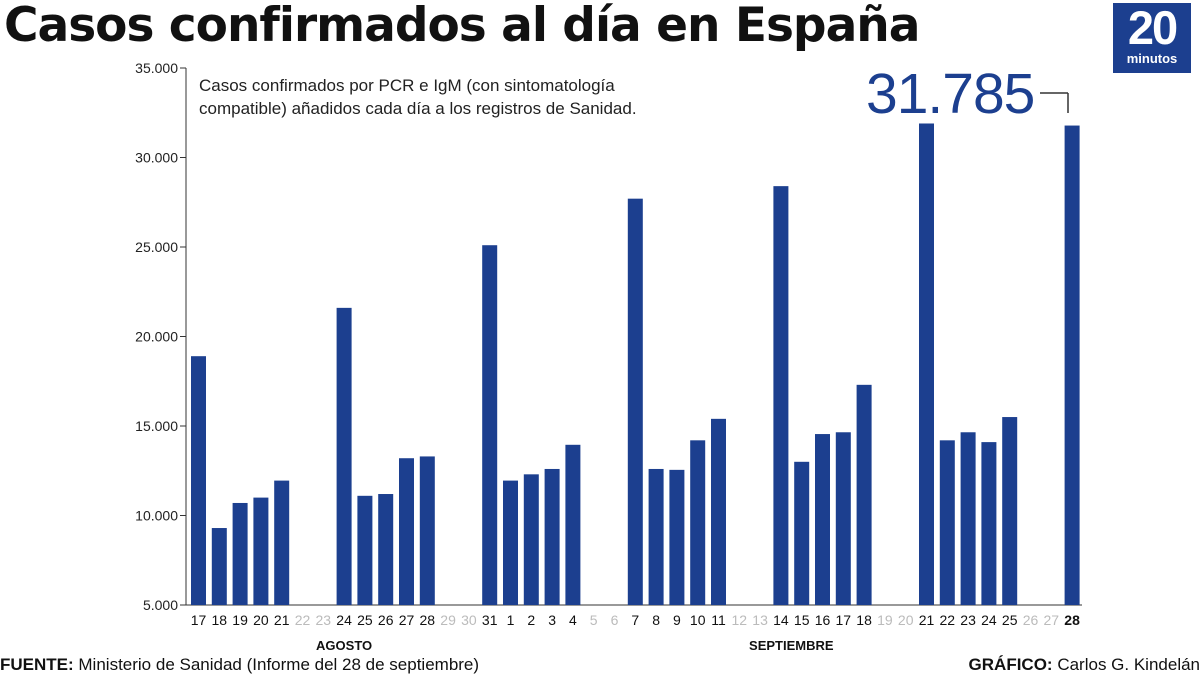 This screenshot has width=1200, height=675. I want to click on x-tick-label: 4, so click(573, 620).